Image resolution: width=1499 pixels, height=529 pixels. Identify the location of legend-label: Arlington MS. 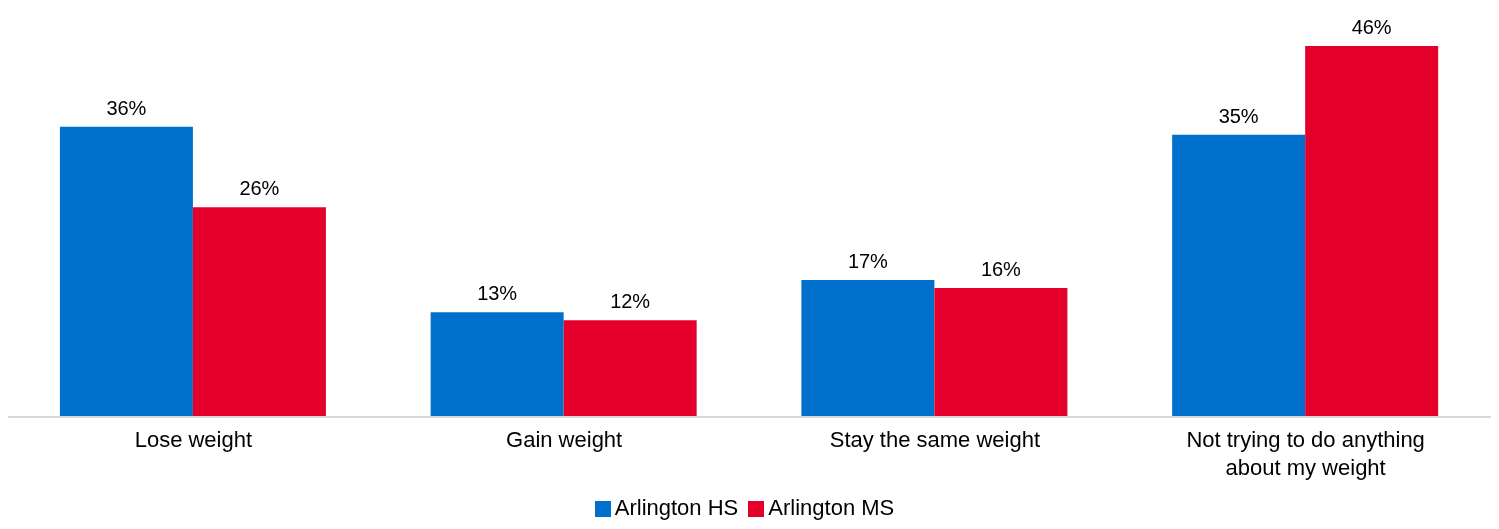
(831, 507).